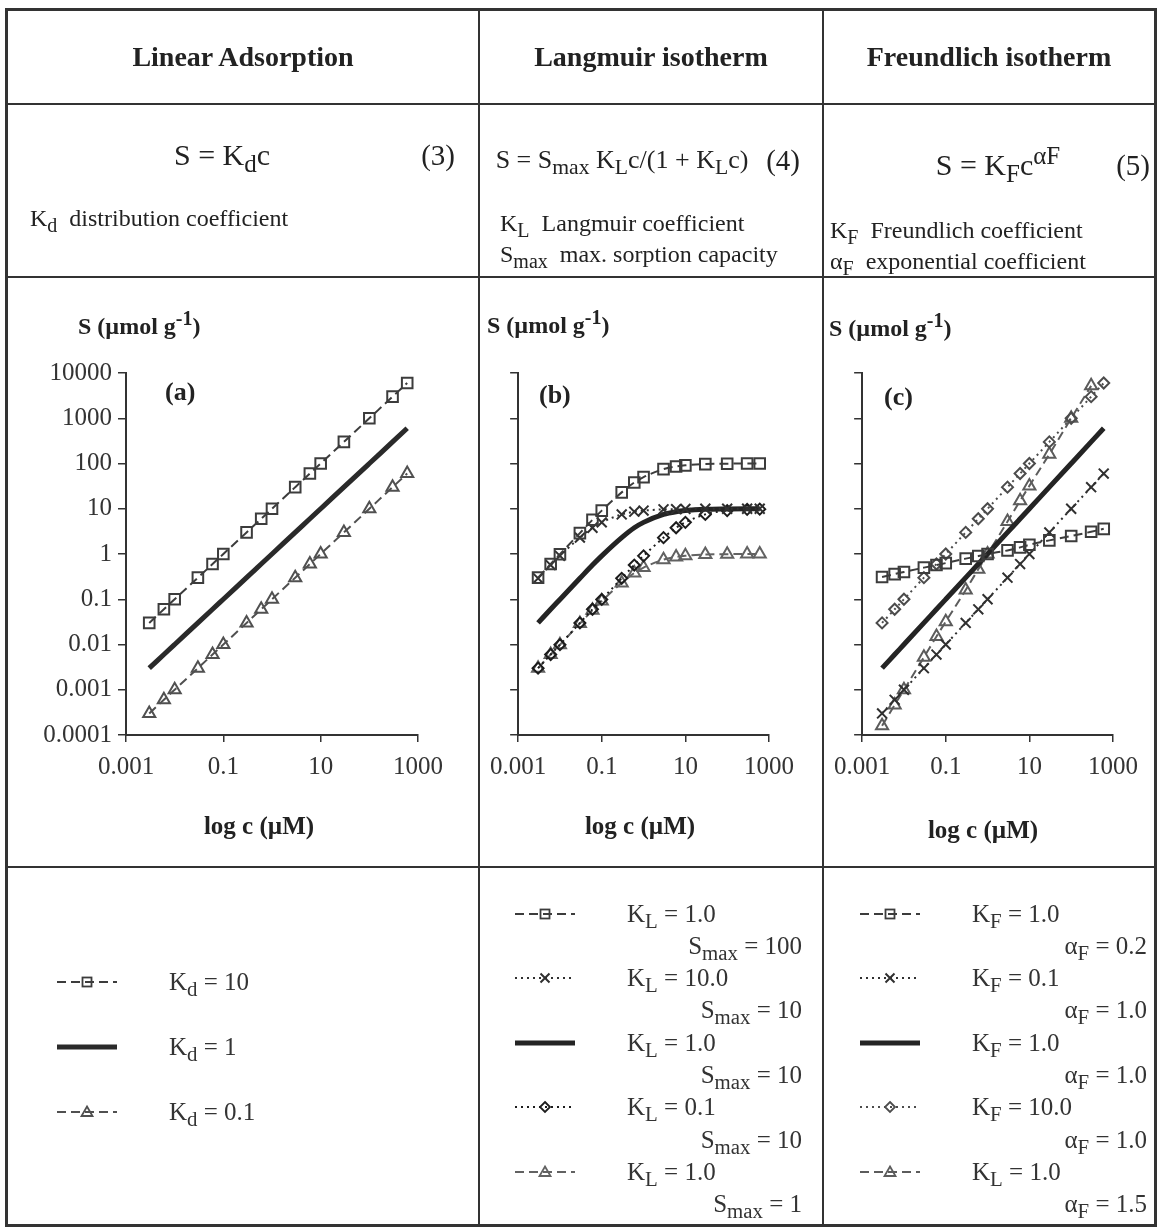  What do you see at coordinates (555, 395) in the screenshot?
I see `annotation: (b)` at bounding box center [555, 395].